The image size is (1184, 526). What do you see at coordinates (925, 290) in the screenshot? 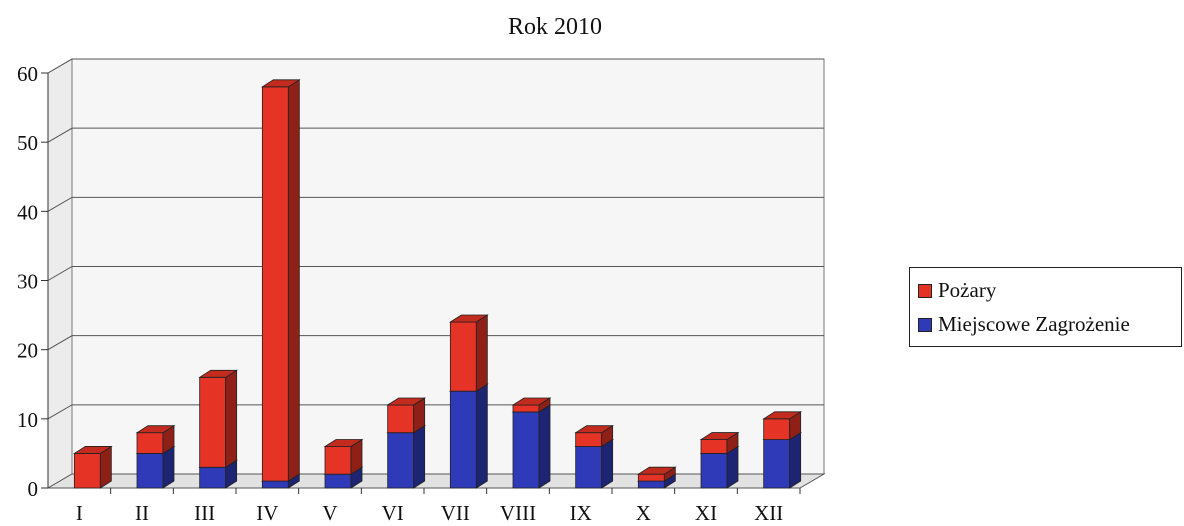
I see `legend-swatch-pozary` at bounding box center [925, 290].